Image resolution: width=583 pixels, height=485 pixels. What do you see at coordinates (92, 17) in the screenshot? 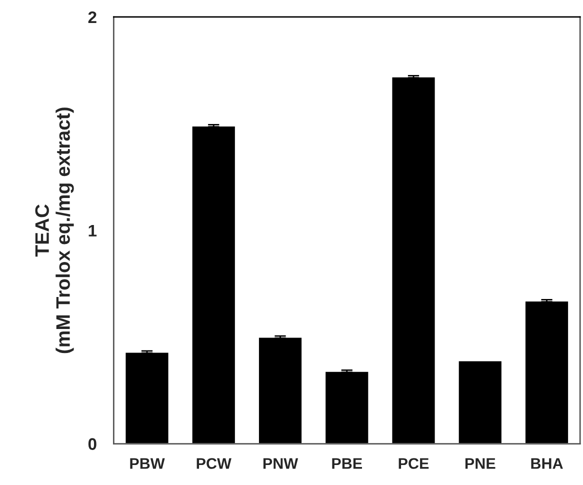
I see `y-tick-label: 2` at bounding box center [92, 17].